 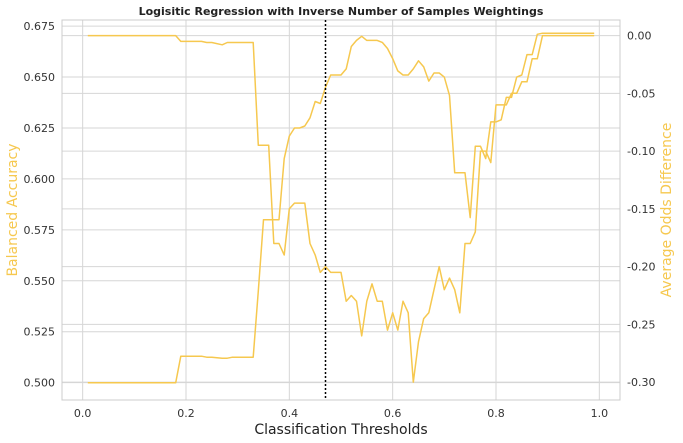 What do you see at coordinates (40, 205) in the screenshot?
I see `y-ticks: 0.500 0.525 0.550 0.575 0.600 0.625 0.650 0.675` at bounding box center [40, 205].